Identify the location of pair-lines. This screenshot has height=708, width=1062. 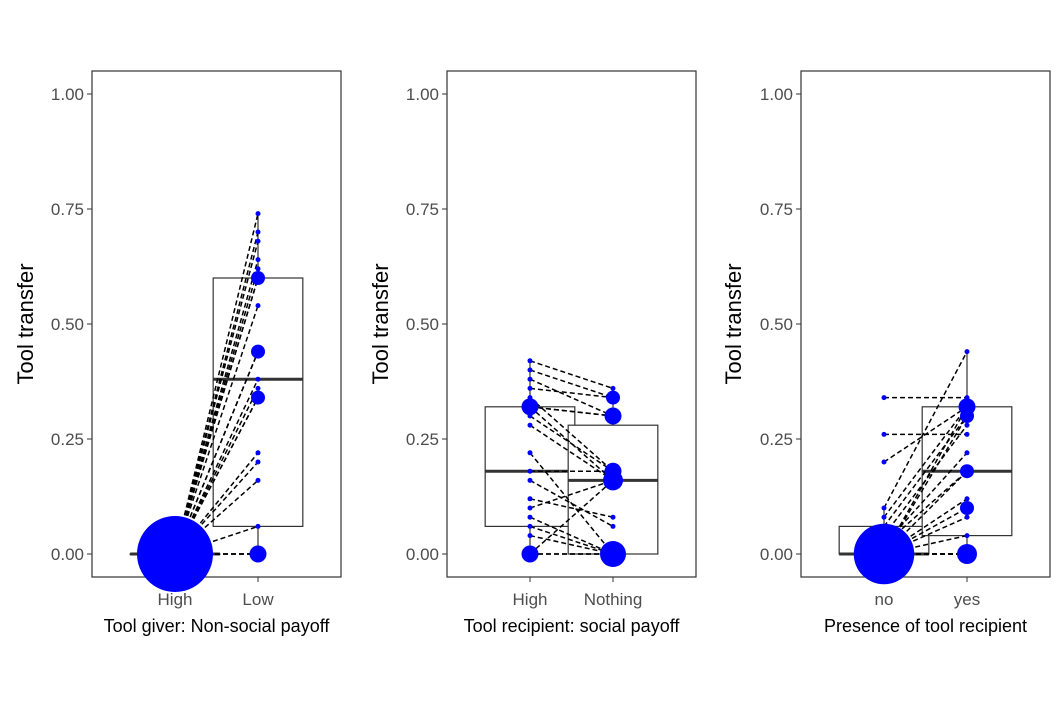
(571, 457).